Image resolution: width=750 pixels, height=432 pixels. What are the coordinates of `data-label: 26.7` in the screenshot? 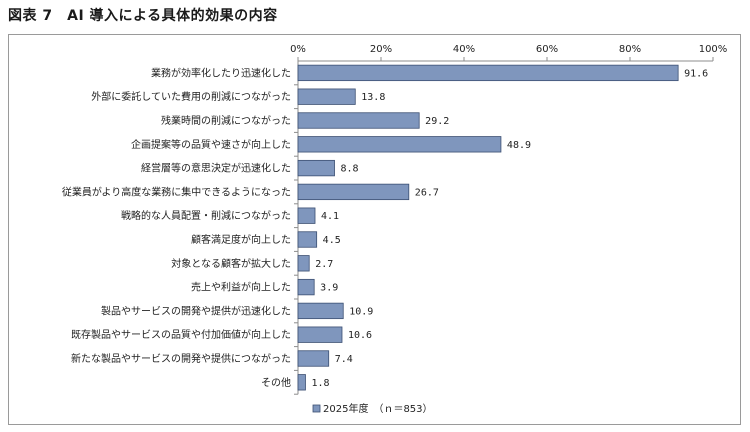 It's located at (427, 192).